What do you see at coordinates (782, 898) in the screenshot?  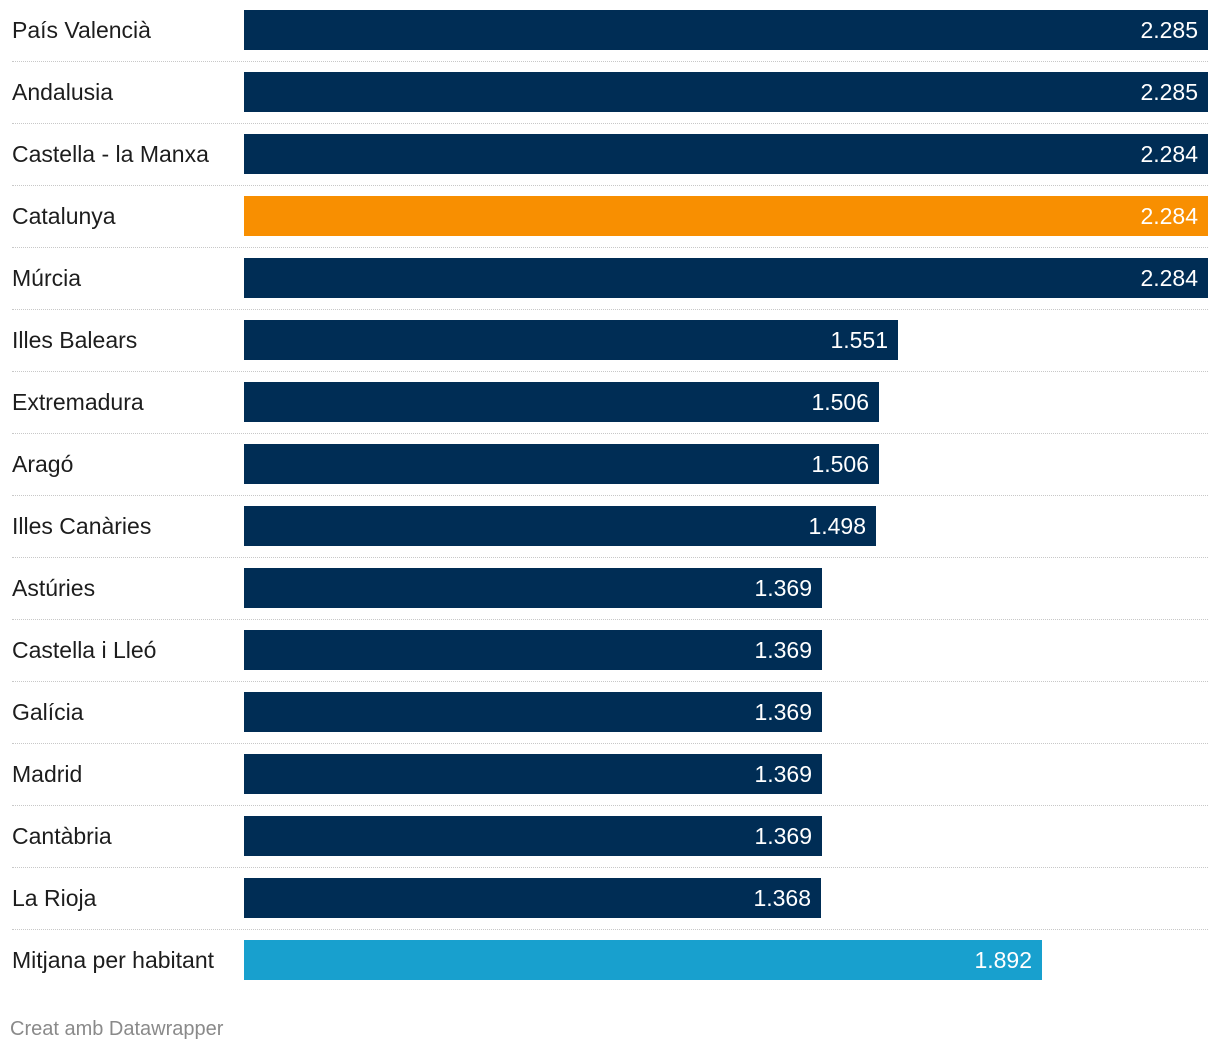 I see `value-label: 1.368` at bounding box center [782, 898].